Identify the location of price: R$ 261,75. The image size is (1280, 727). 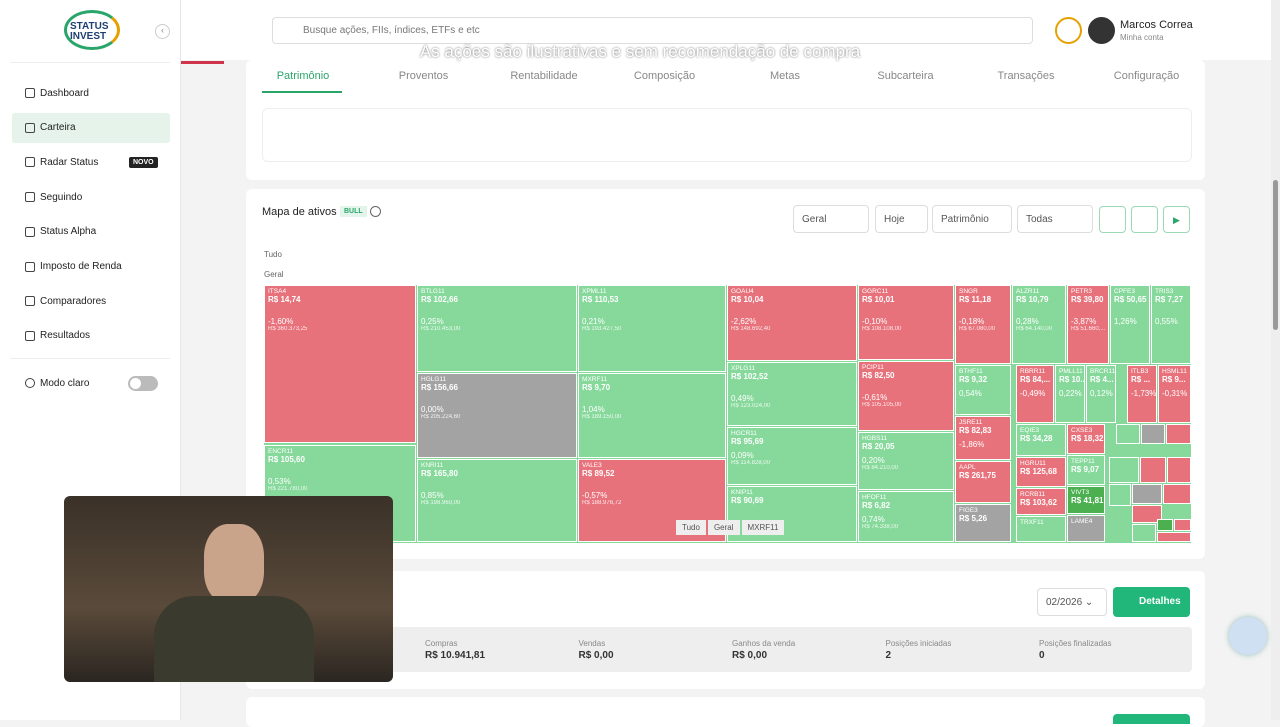
(977, 476).